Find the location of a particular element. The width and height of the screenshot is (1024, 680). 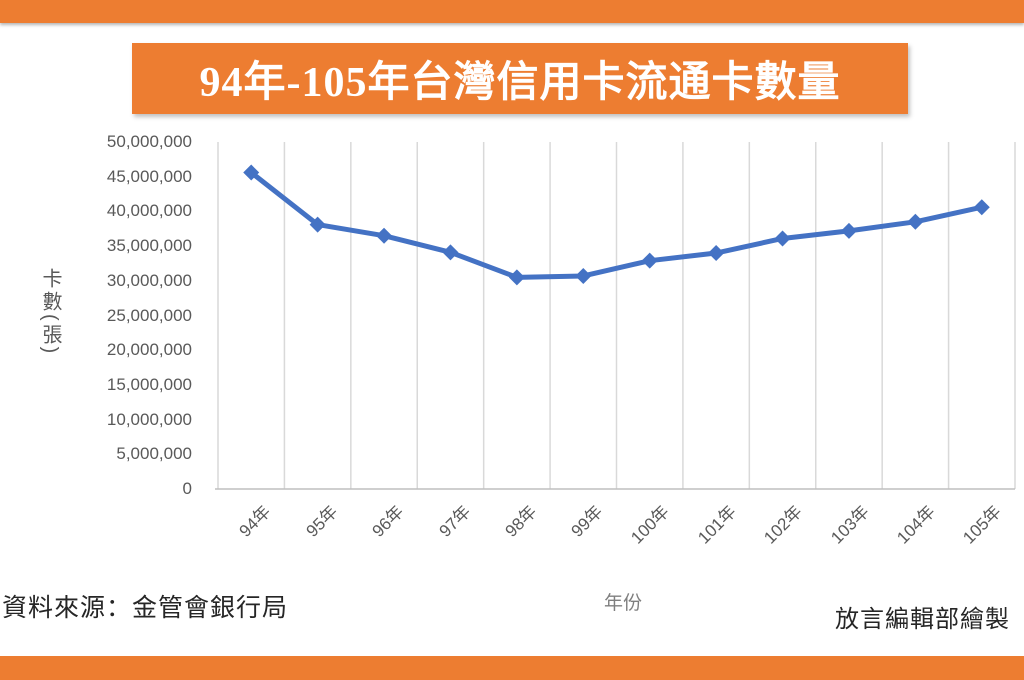

y-tick-label: 20,000,000 is located at coordinates (149, 350).